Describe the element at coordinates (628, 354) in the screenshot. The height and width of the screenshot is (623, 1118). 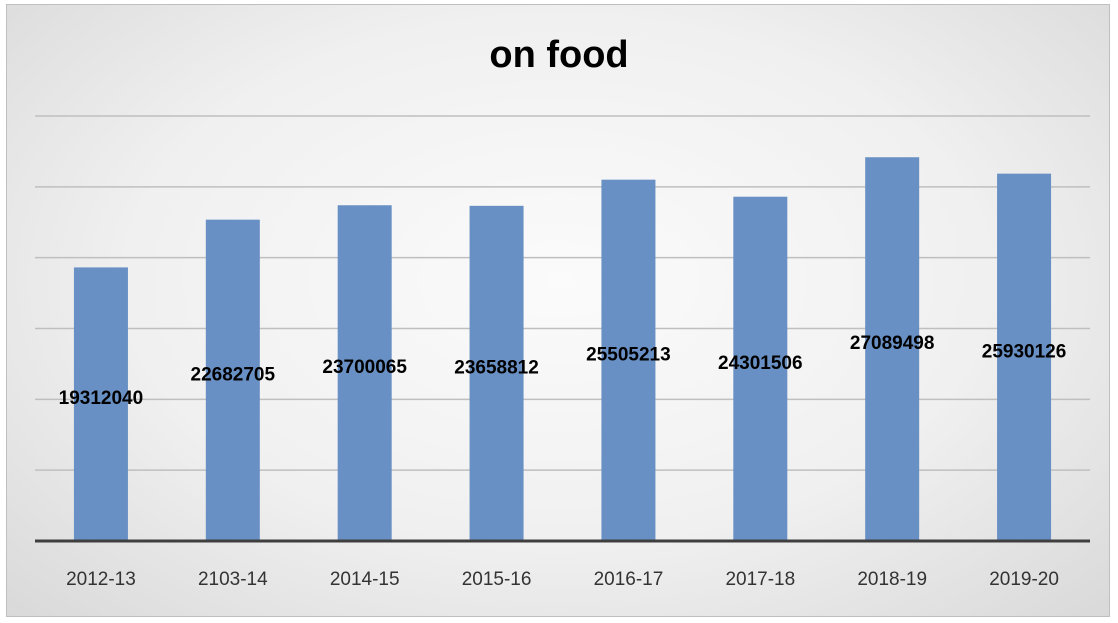
I see `data-label: 25505213` at that location.